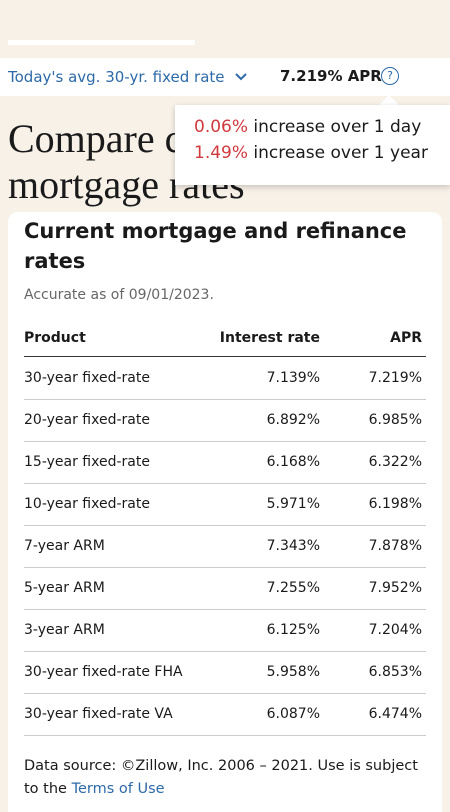  I want to click on interest-cell: 5.958%, so click(293, 672).